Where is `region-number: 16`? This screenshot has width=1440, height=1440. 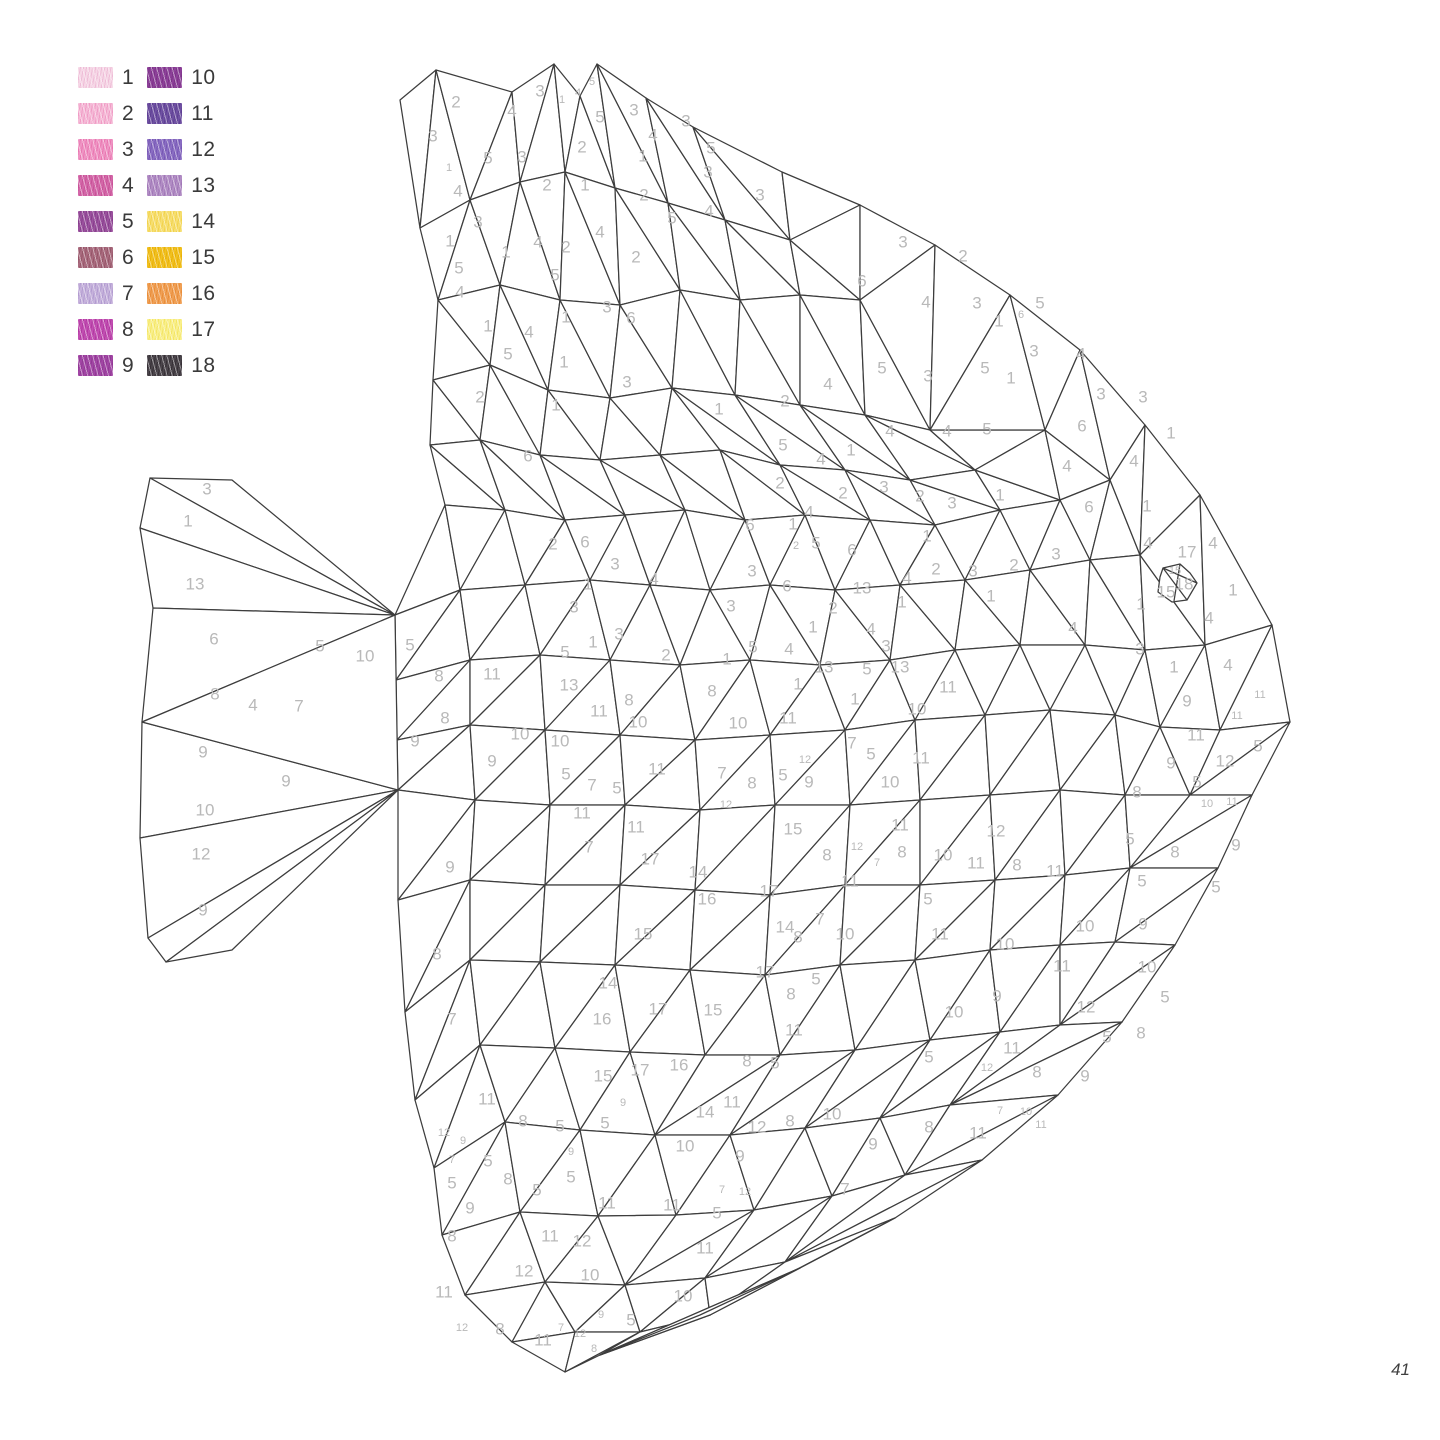 region-number: 16 is located at coordinates (602, 1018).